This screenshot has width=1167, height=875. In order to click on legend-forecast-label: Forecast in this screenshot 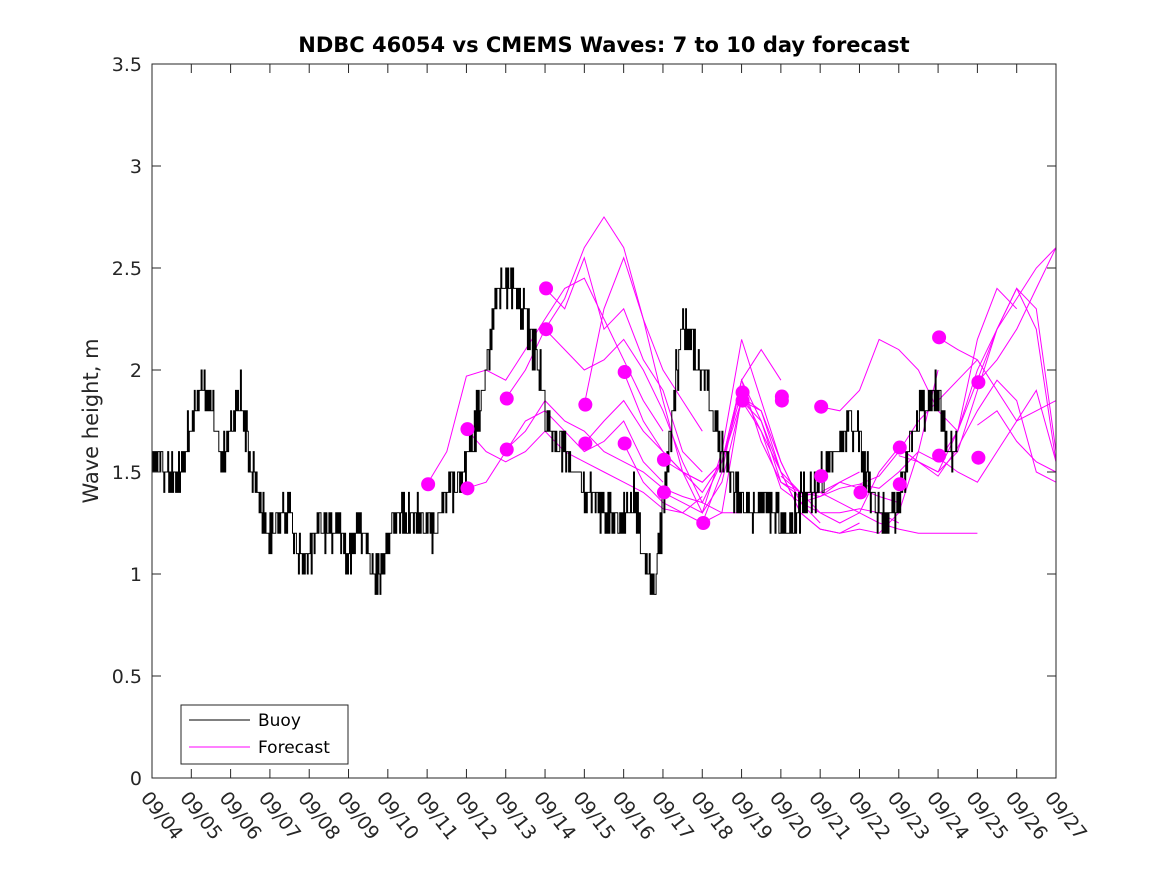, I will do `click(294, 748)`.